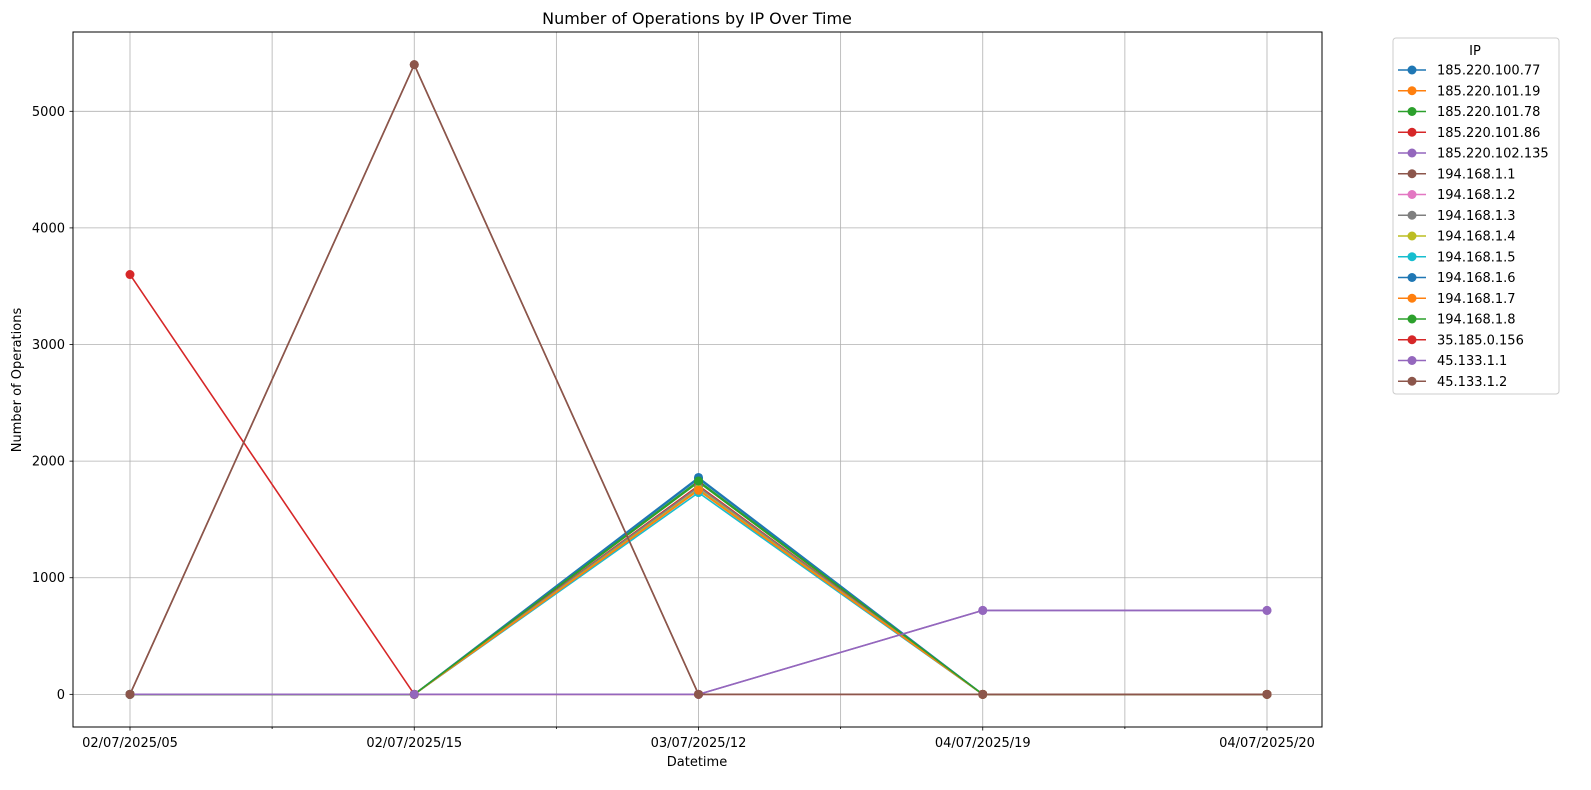 This screenshot has height=790, width=1591. I want to click on legend-label: 45.133.1.1, so click(1472, 361).